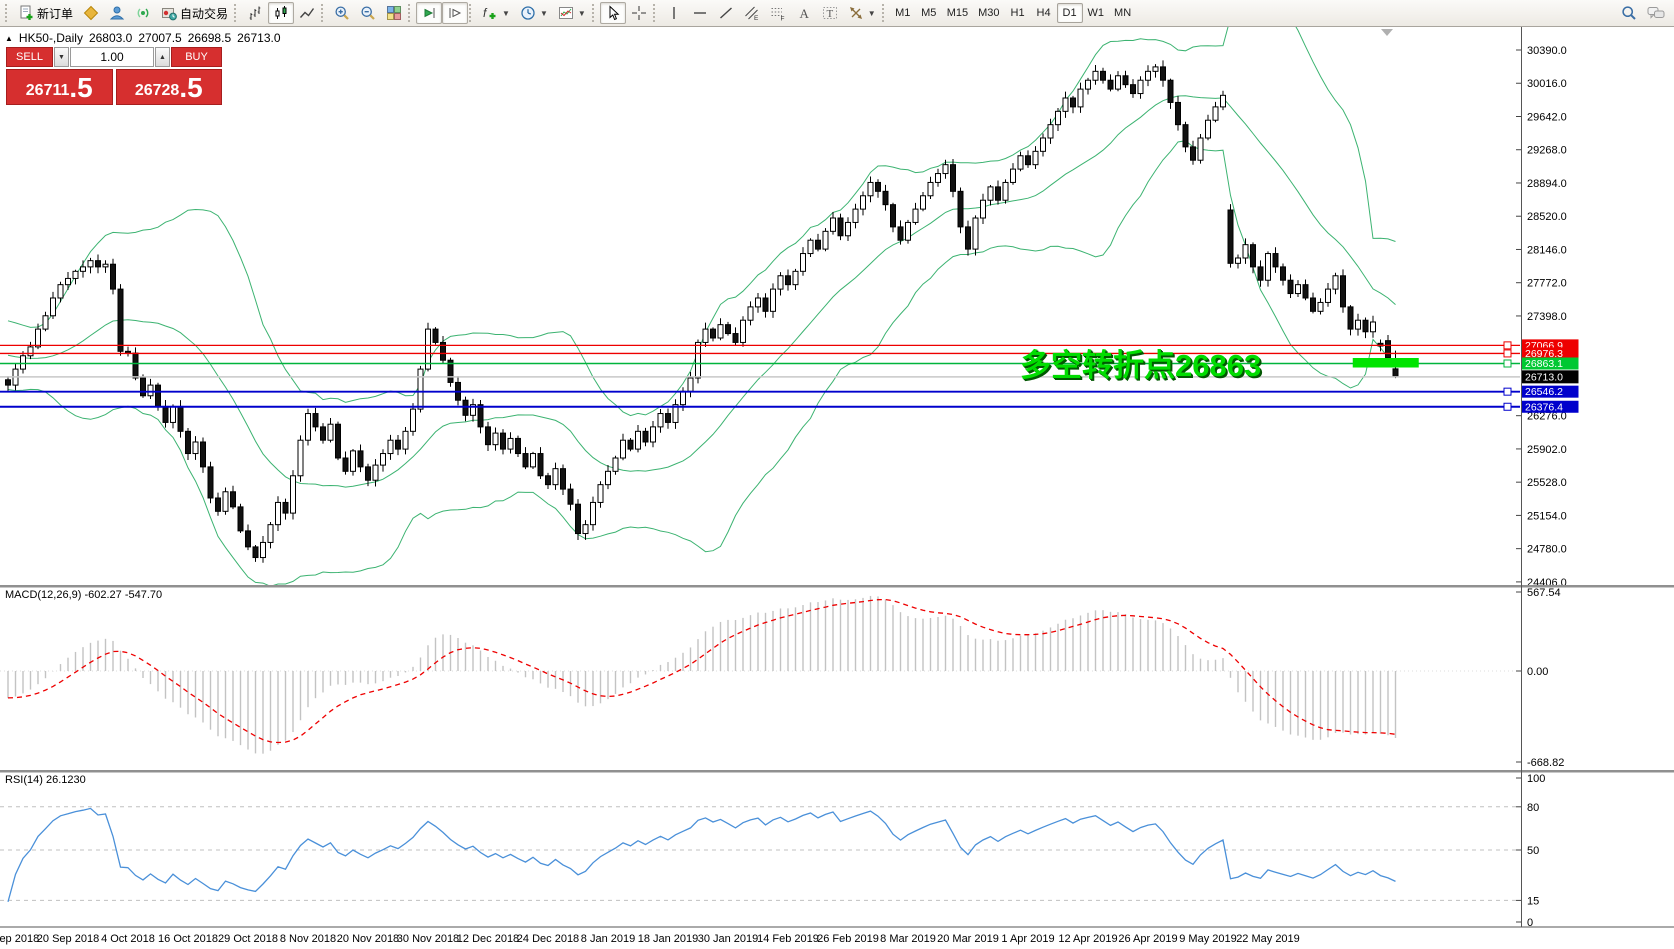 The width and height of the screenshot is (1674, 949). Describe the element at coordinates (455, 13) in the screenshot. I see `chart-shift-button` at that location.